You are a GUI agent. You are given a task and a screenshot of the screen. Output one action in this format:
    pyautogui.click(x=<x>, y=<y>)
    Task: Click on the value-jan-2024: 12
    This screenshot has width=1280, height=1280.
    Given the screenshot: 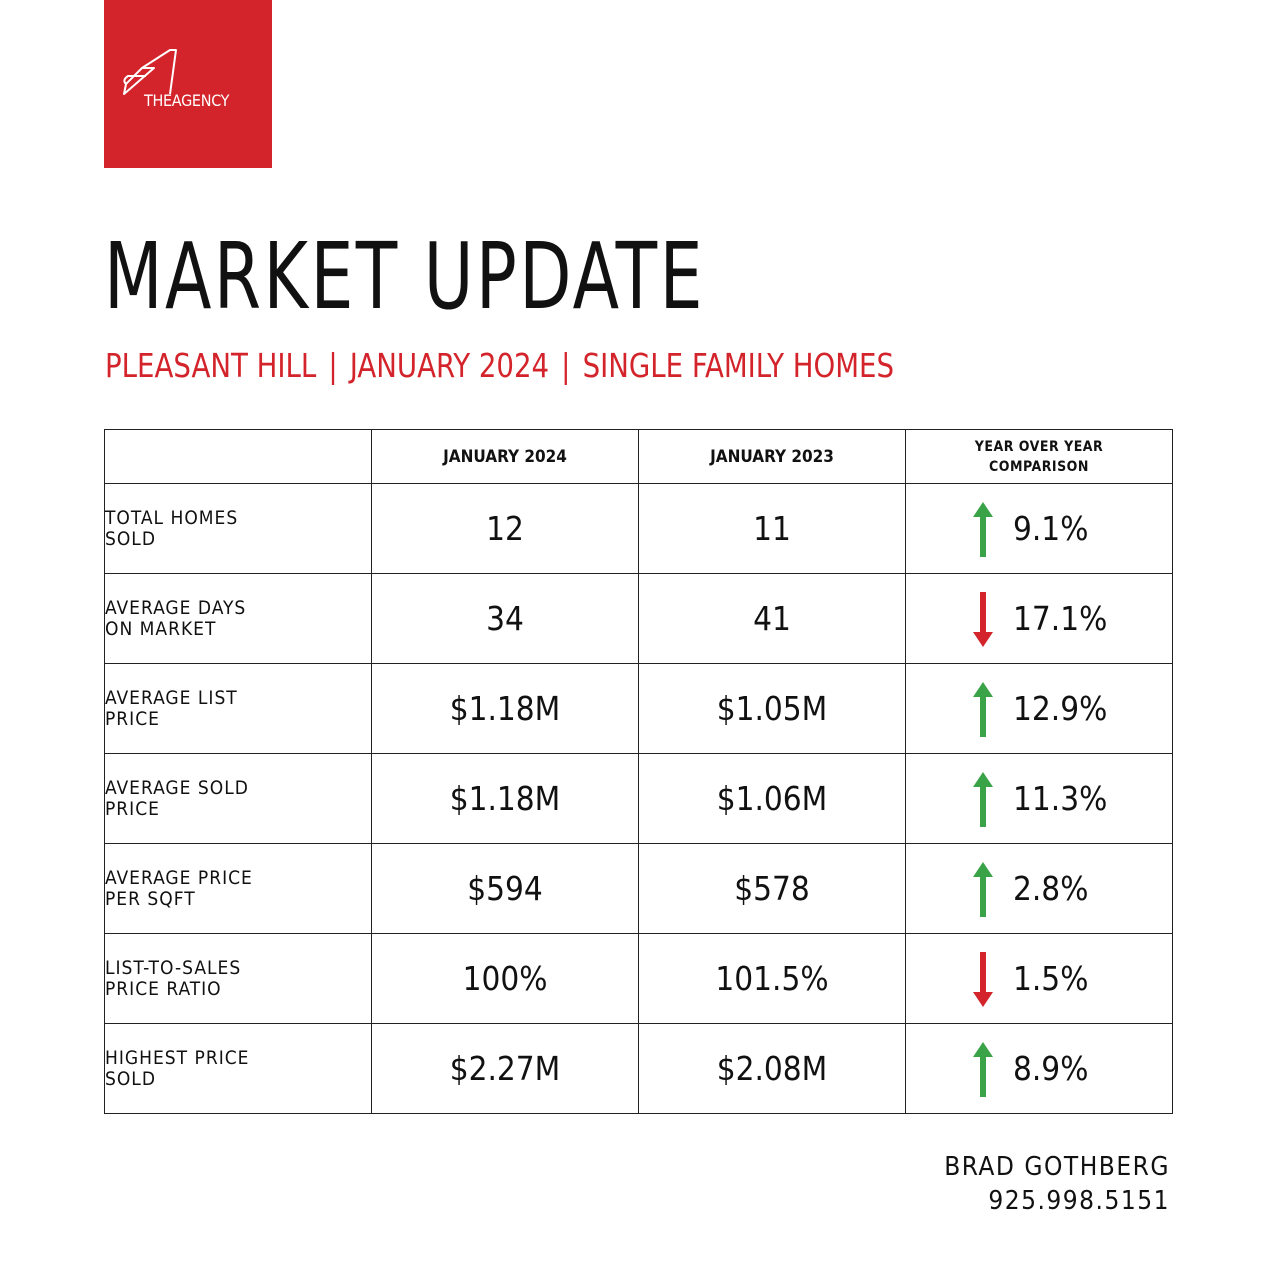 What is the action you would take?
    pyautogui.click(x=505, y=528)
    